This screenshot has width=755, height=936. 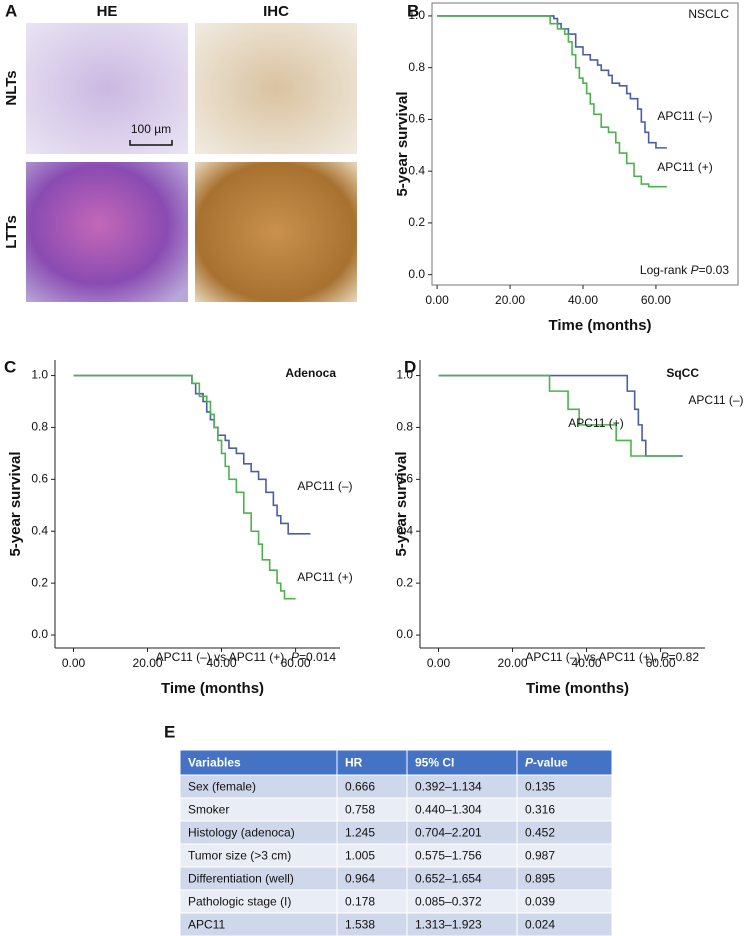 What do you see at coordinates (151, 129) in the screenshot?
I see `scale-bar-label: 100 µm` at bounding box center [151, 129].